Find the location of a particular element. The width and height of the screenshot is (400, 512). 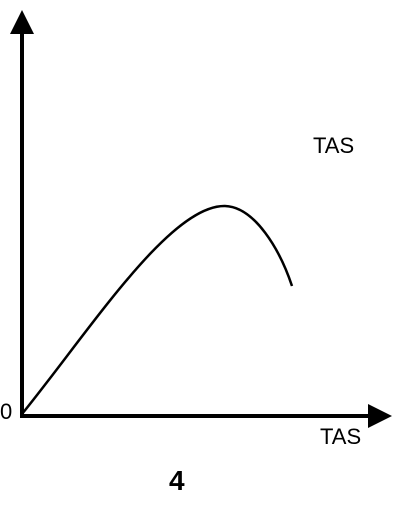

x-axis-label: TAS is located at coordinates (341, 436).